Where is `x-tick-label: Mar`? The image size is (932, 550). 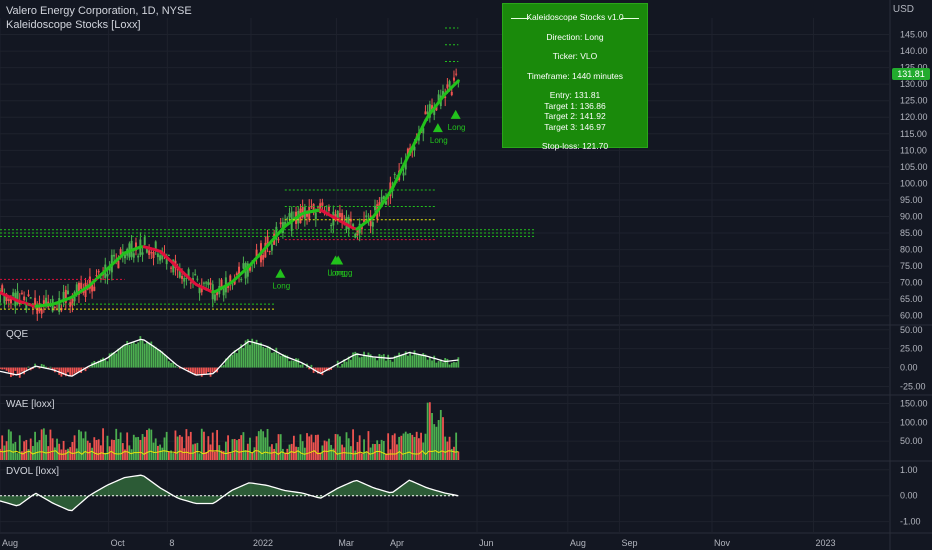 x-tick-label: Mar is located at coordinates (346, 543).